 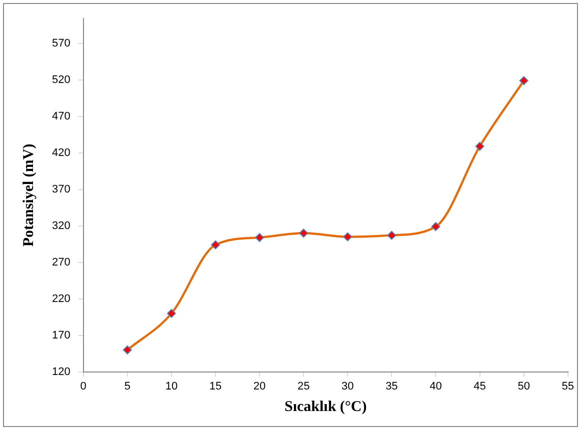 What do you see at coordinates (303, 386) in the screenshot?
I see `x-tick-label: 25` at bounding box center [303, 386].